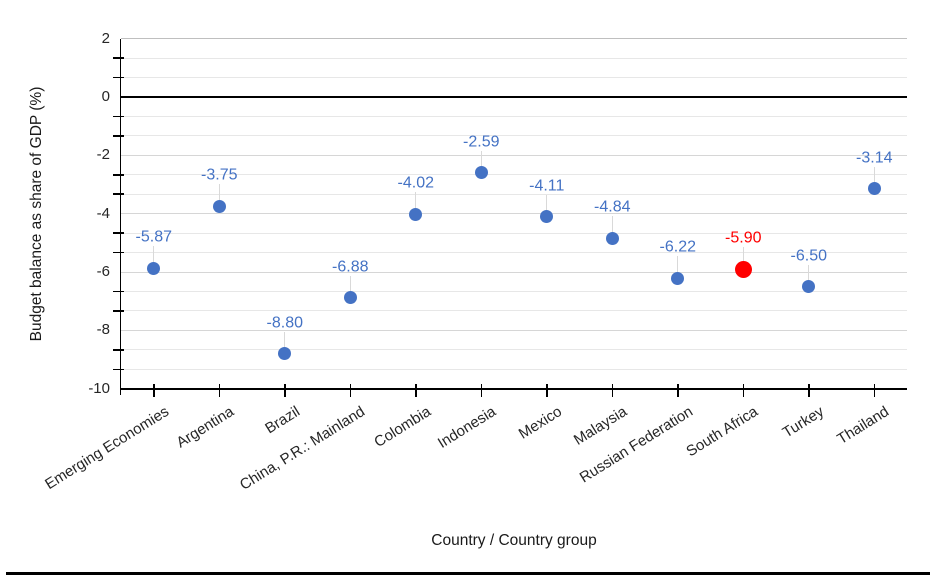  Describe the element at coordinates (743, 269) in the screenshot. I see `data-point-south-africa` at that location.